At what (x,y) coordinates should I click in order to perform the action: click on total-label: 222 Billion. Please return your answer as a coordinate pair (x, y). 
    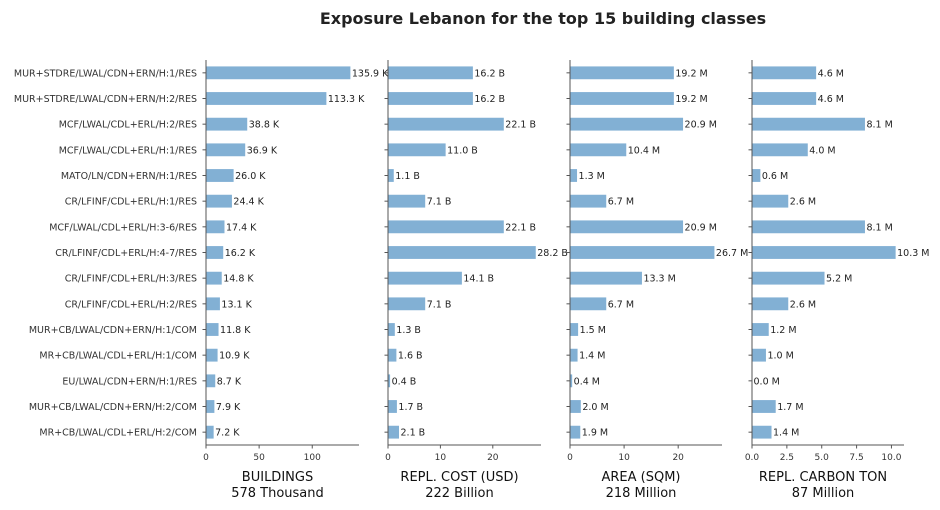
    Looking at the image, I should click on (459, 493).